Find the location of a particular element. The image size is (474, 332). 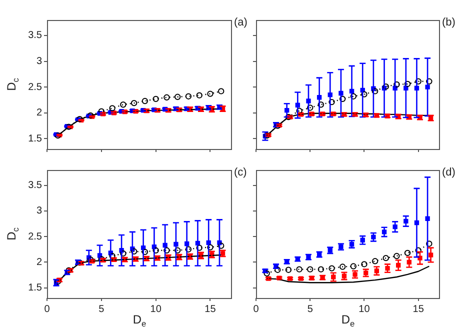

text: (b) is located at coordinates (449, 22).